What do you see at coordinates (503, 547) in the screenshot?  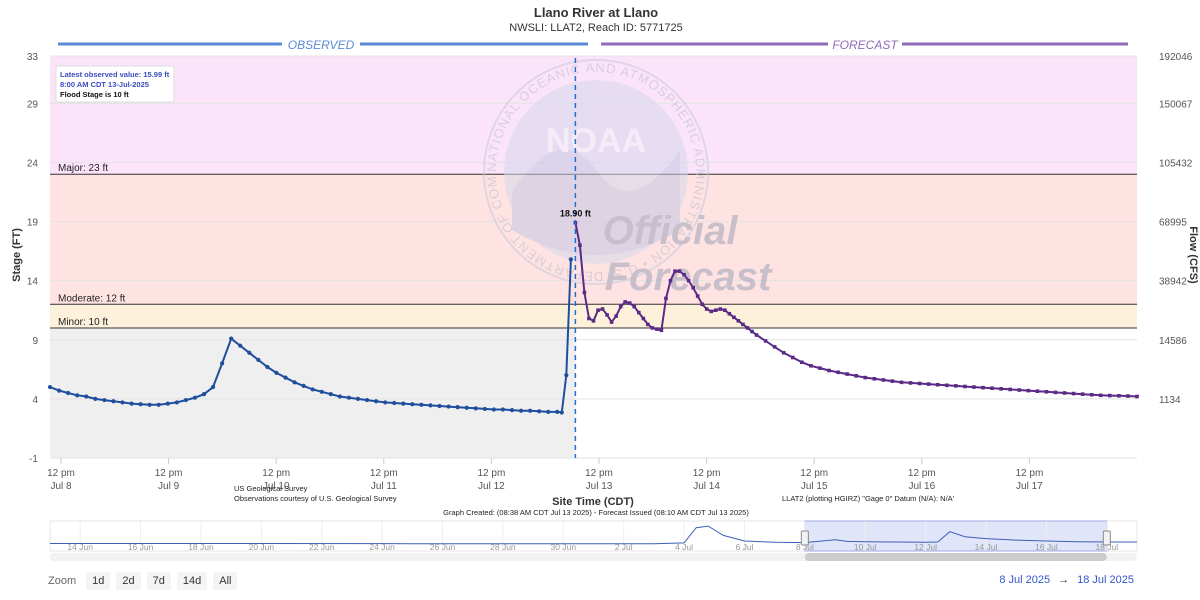 I see `navigator-date-label: 28 Jun` at bounding box center [503, 547].